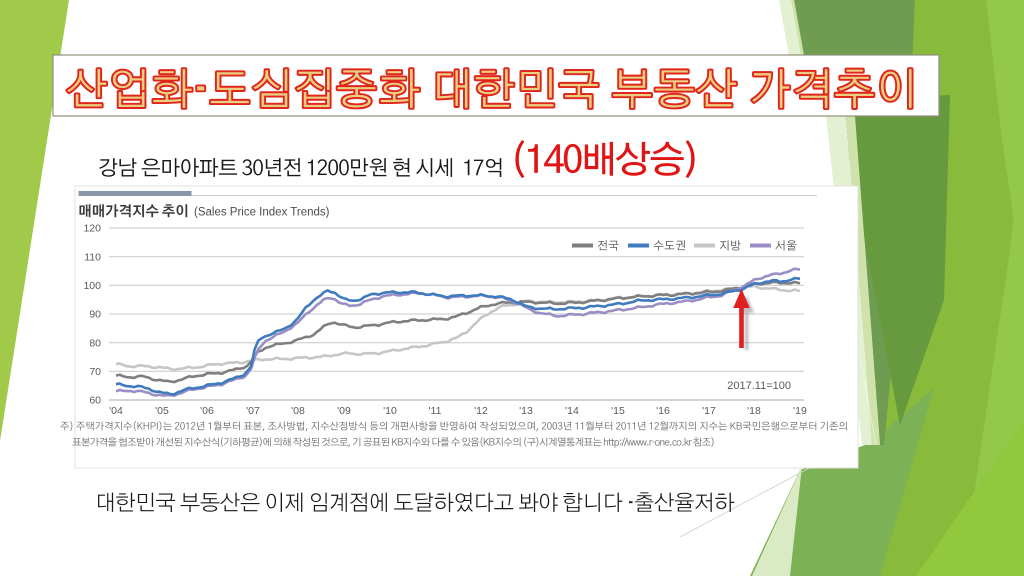 The height and width of the screenshot is (576, 1024). What do you see at coordinates (95, 401) in the screenshot?
I see `svg-text: 60` at bounding box center [95, 401].